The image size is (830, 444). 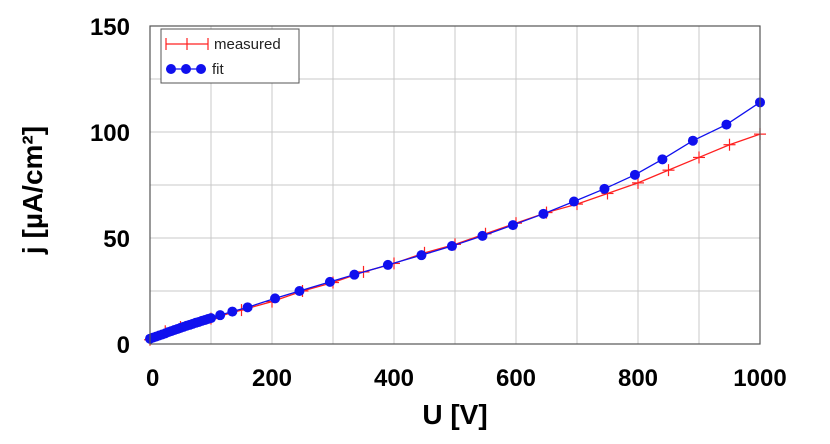 What do you see at coordinates (187, 44) in the screenshot?
I see `legend-measured-marker` at bounding box center [187, 44].